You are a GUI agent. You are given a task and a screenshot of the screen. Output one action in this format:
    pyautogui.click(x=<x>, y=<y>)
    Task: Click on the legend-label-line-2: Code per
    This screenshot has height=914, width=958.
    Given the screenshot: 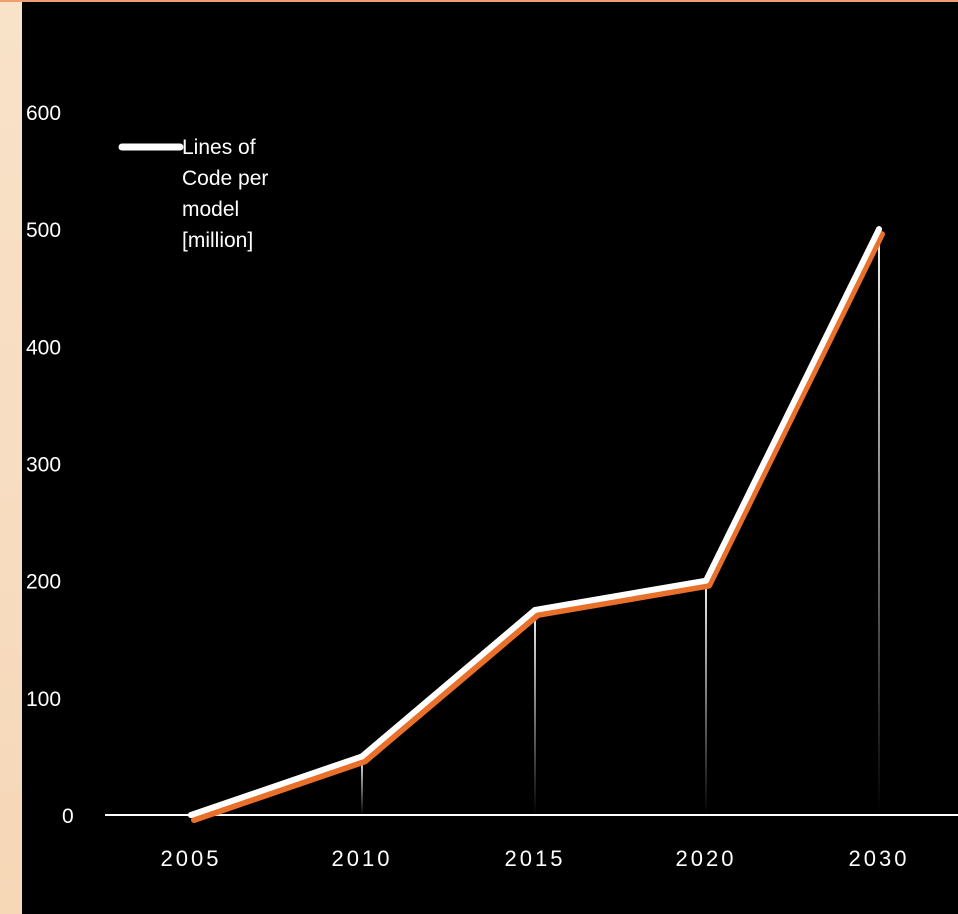 What is the action you would take?
    pyautogui.click(x=225, y=178)
    